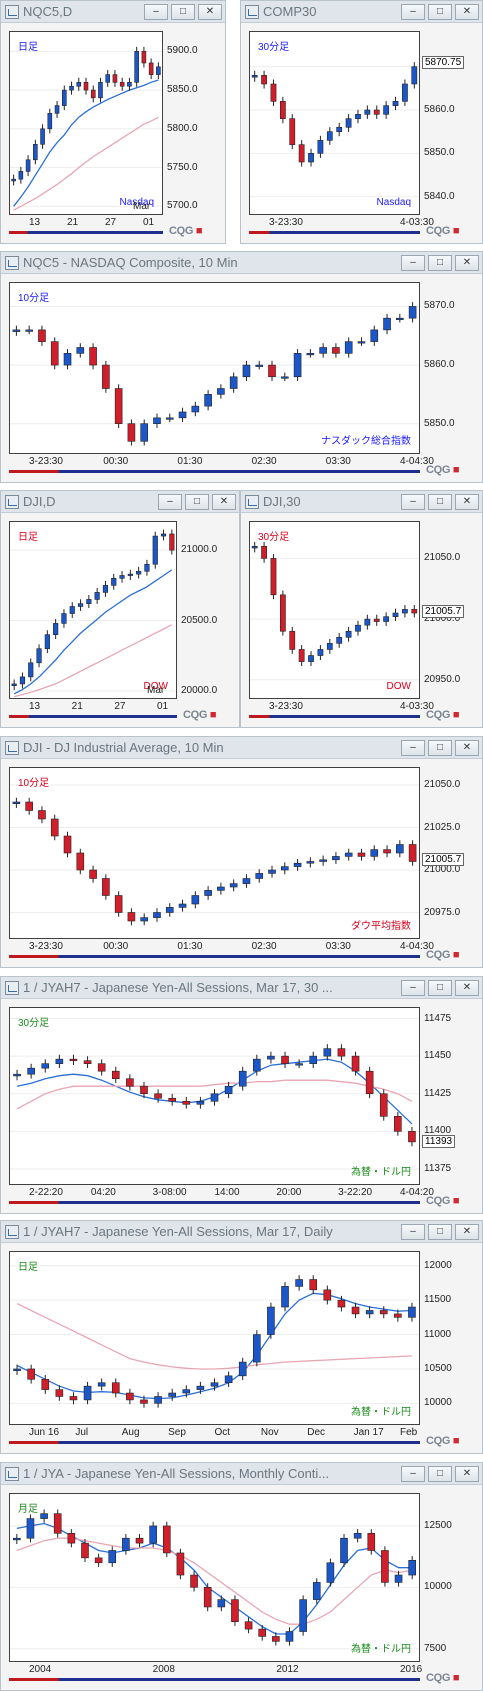  Describe the element at coordinates (442, 679) in the screenshot. I see `y-axis-tick: 20950.0` at that location.